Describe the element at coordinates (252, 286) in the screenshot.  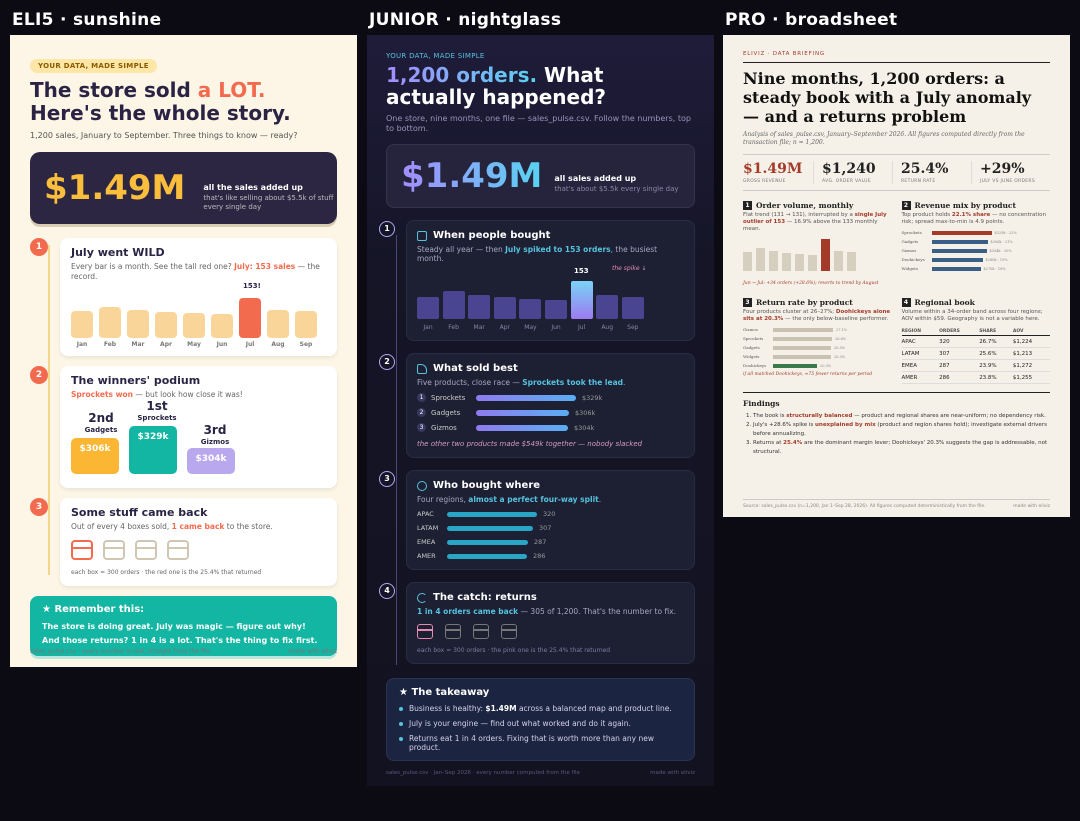
I see `peak-label: 153!` at that location.